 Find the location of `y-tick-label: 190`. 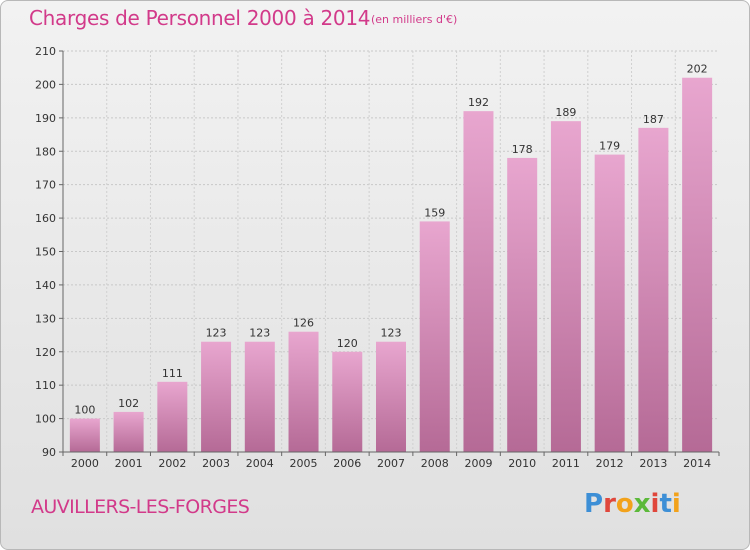

y-tick-label: 190 is located at coordinates (45, 118).